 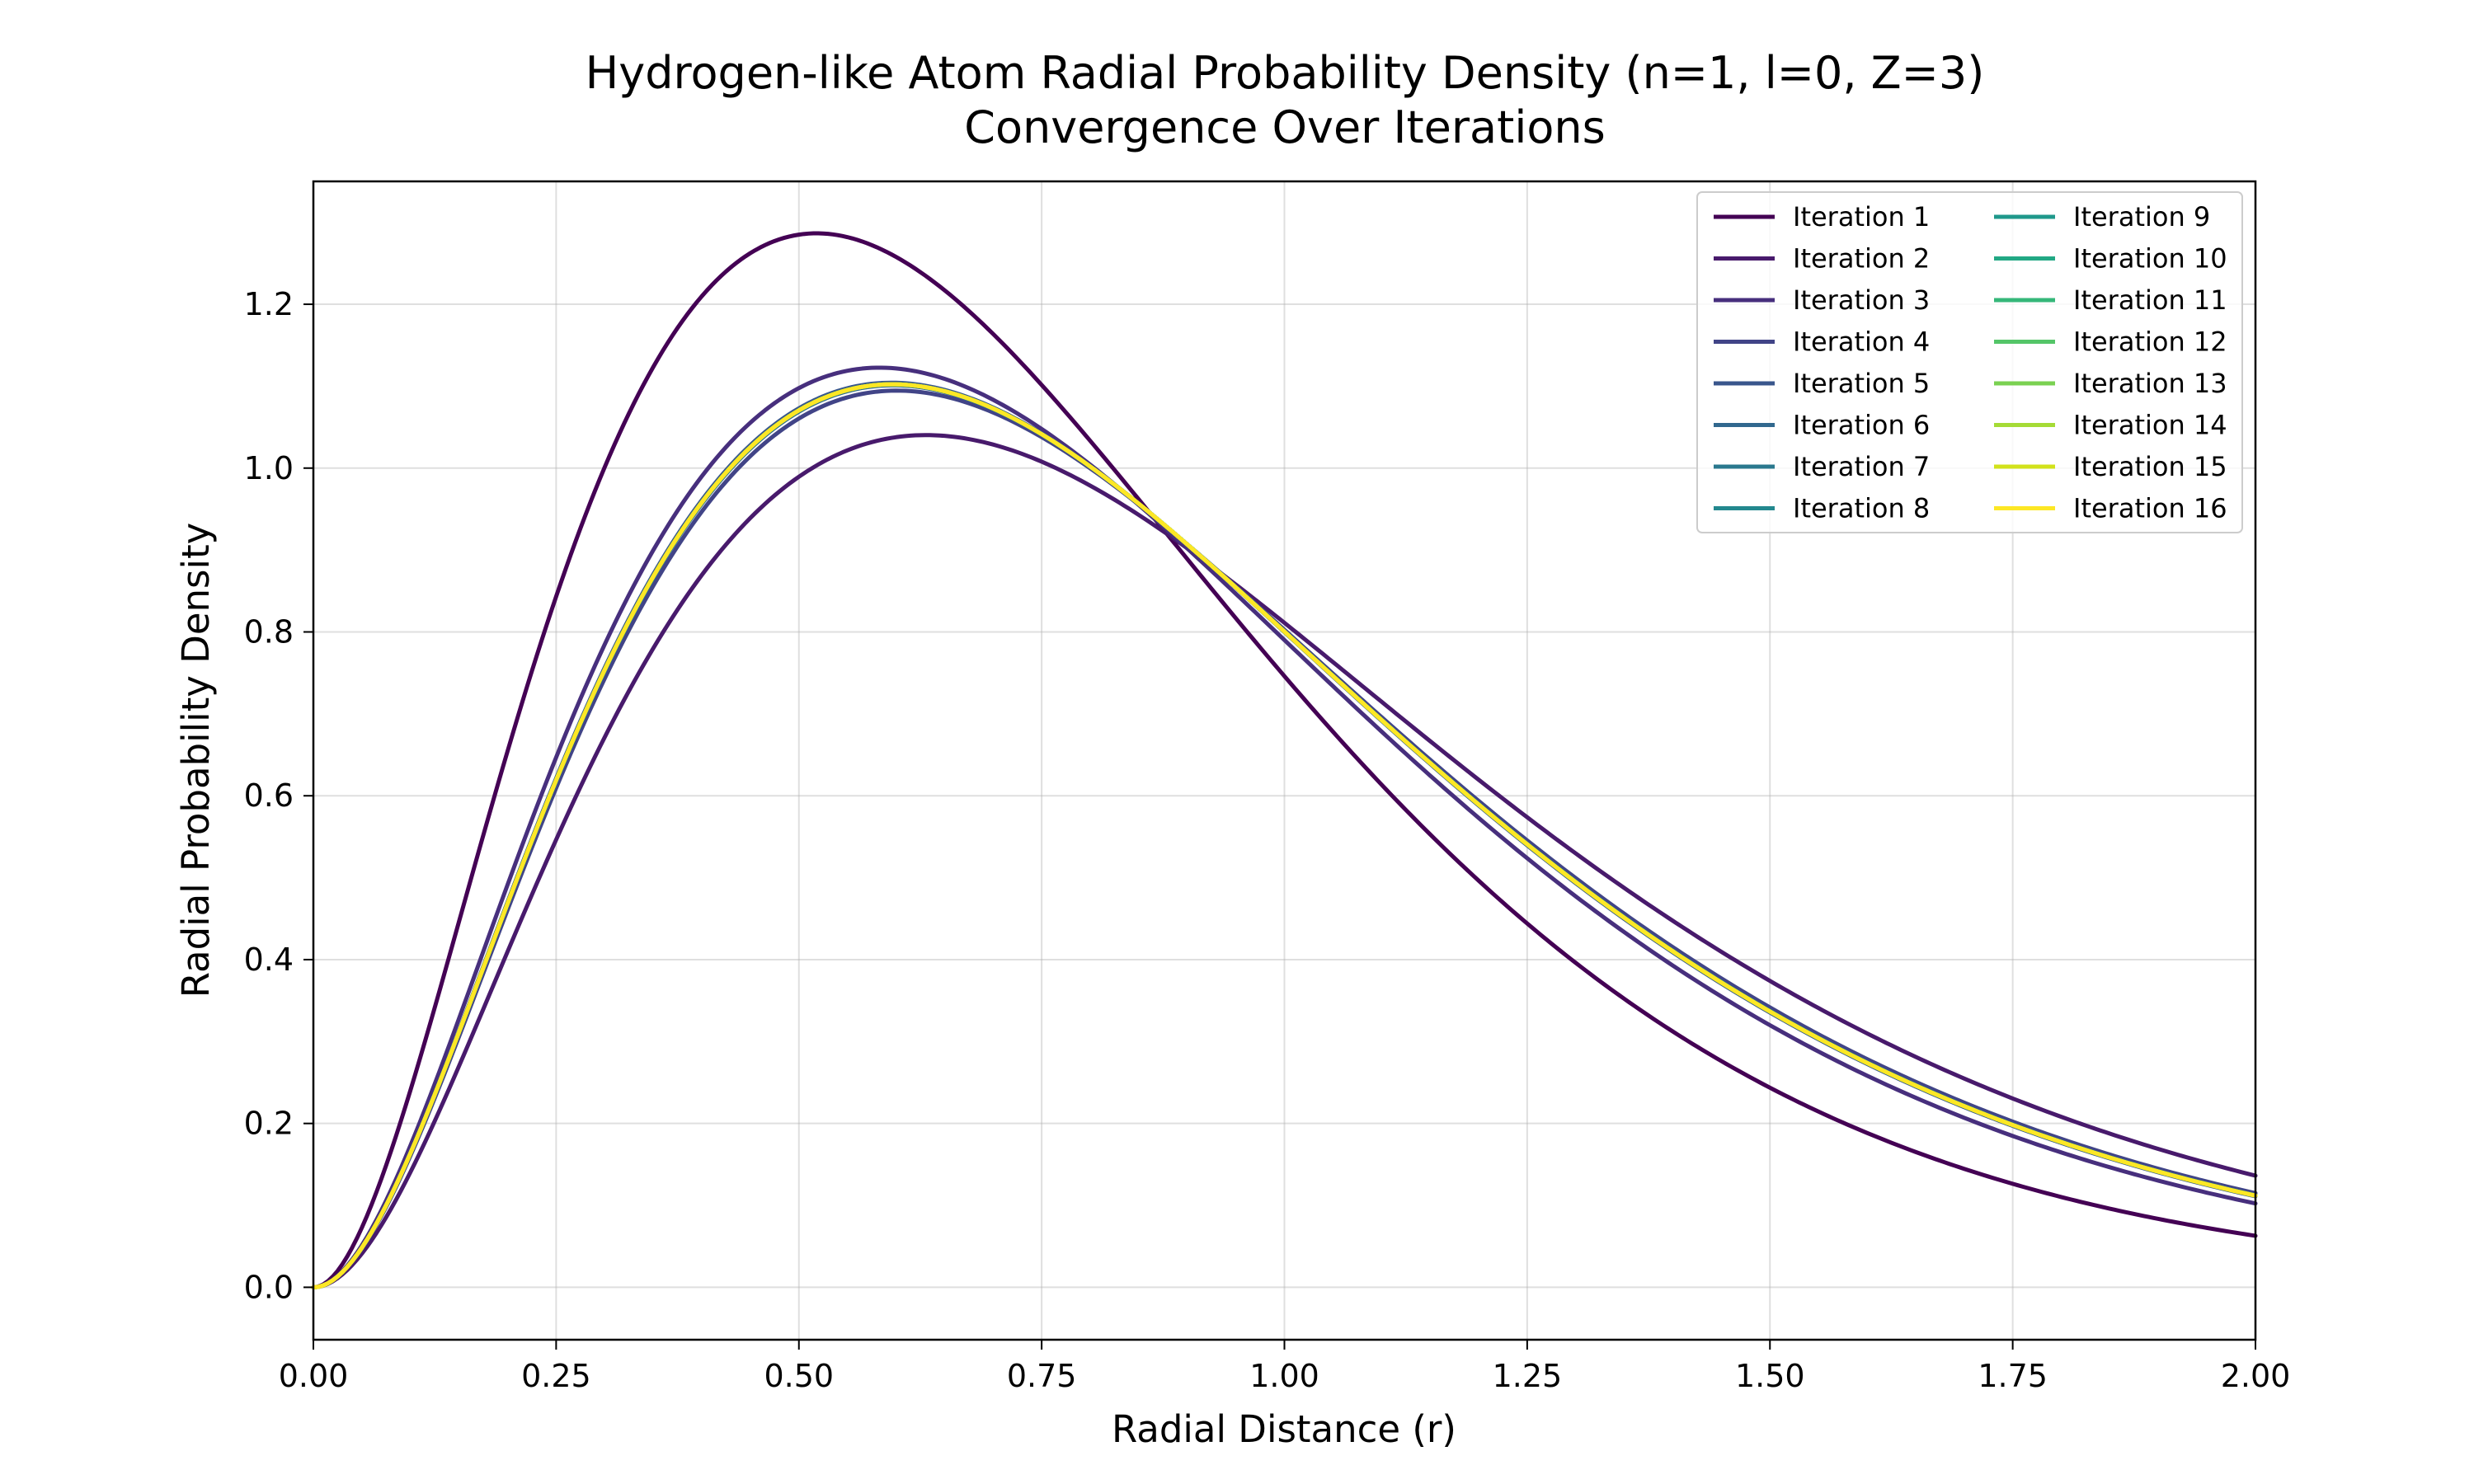 What do you see at coordinates (269, 1287) in the screenshot?
I see `y-tick-label: 0.0` at bounding box center [269, 1287].